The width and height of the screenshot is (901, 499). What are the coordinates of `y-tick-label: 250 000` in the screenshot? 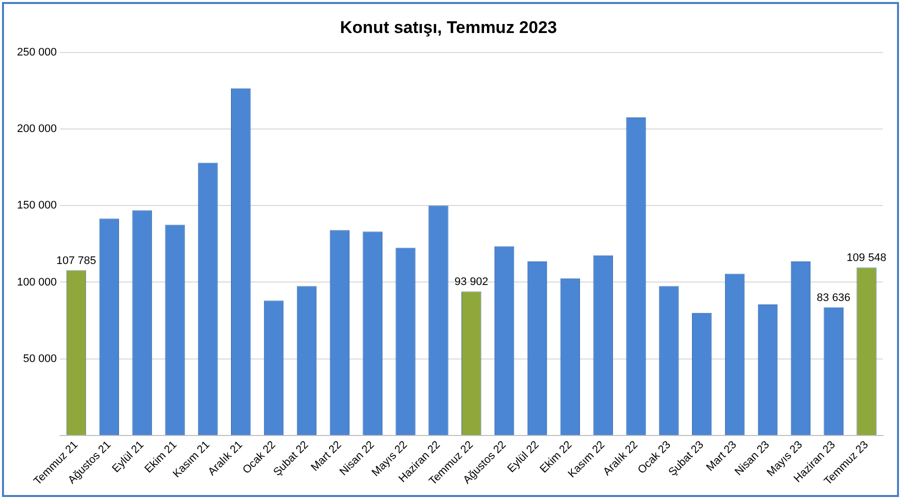 It's located at (36, 52).